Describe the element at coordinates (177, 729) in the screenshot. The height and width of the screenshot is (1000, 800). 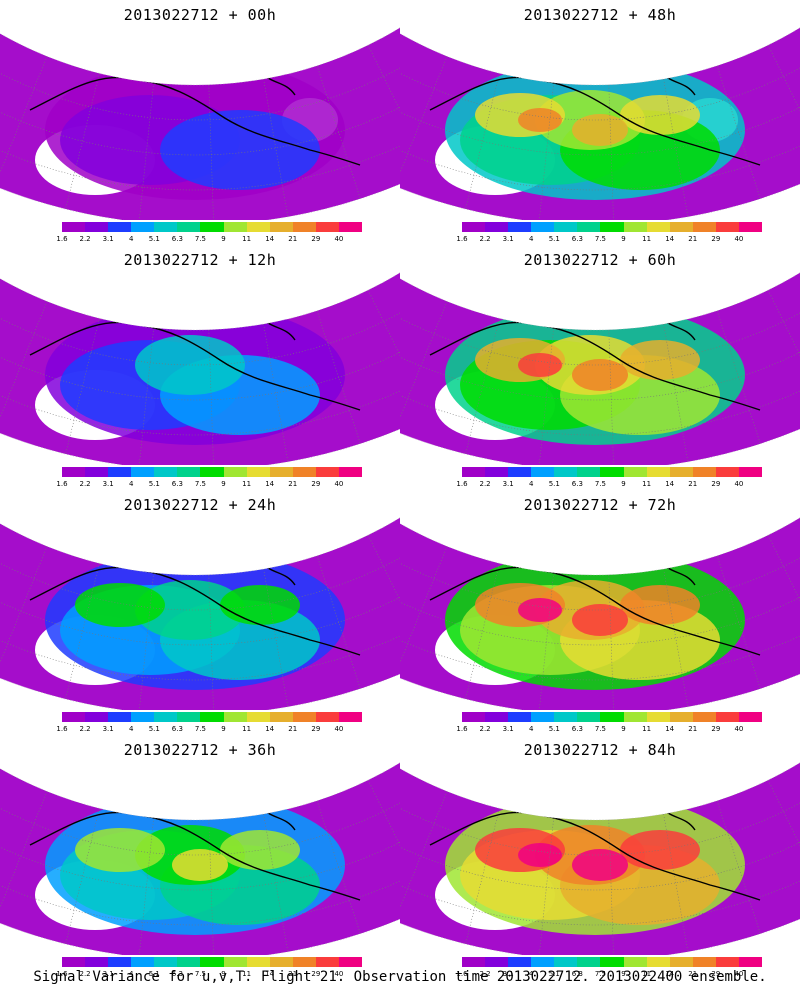
I see `colorbar-tick-label: 6.3` at that location.